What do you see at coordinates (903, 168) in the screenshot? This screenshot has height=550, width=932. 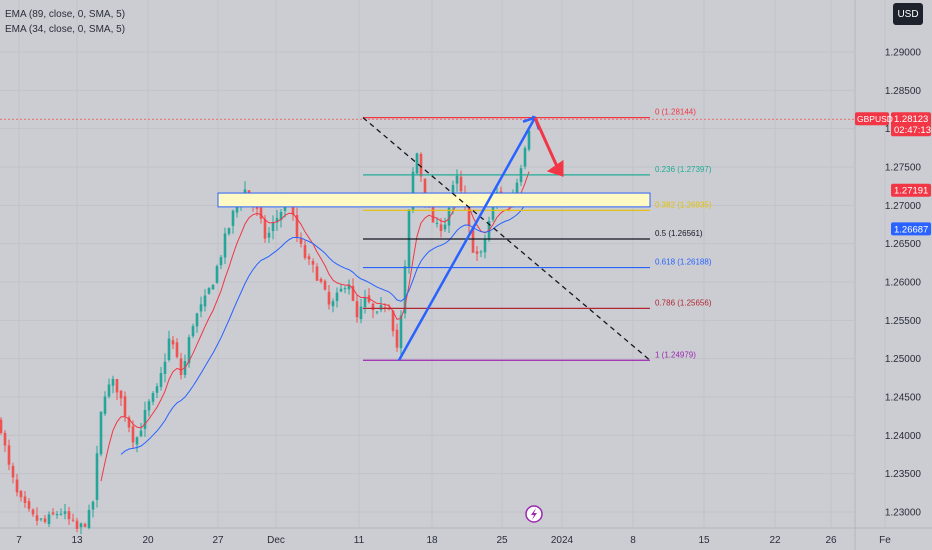 I see `y-tick-label: 1.27500` at bounding box center [903, 168].